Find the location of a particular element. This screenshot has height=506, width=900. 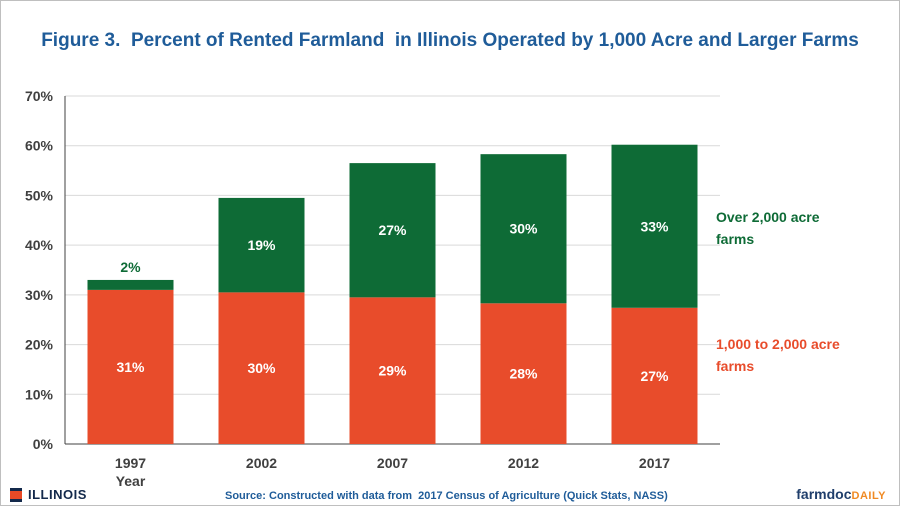

x-tick-label: 2002 is located at coordinates (261, 463).